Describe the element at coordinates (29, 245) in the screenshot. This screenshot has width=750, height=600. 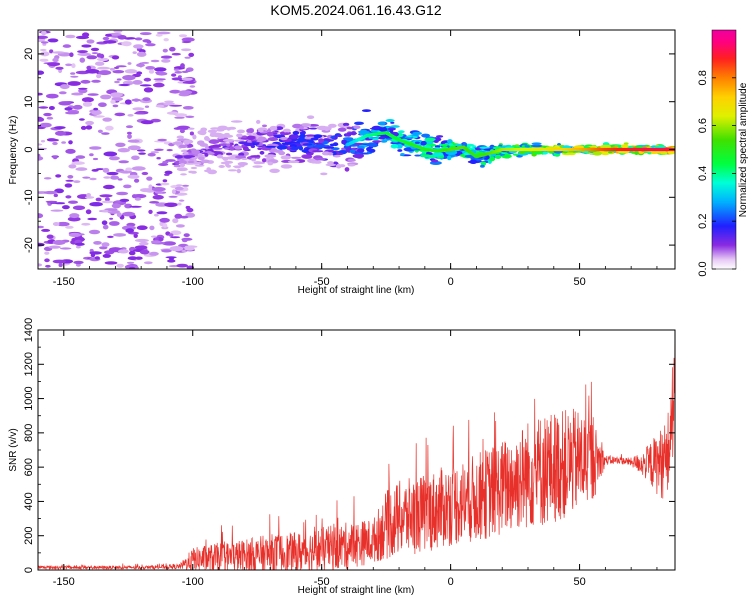
I see `y-tick-label: -20` at that location.